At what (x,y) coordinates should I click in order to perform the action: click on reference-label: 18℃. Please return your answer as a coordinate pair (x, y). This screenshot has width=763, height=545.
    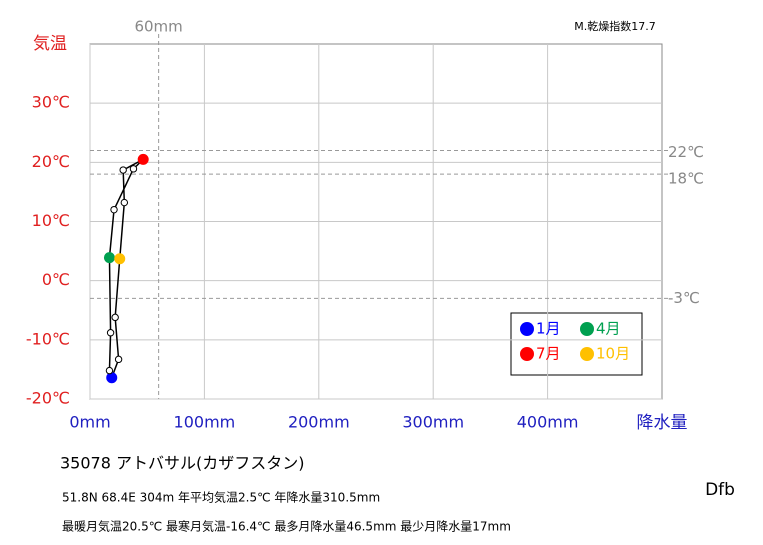
    Looking at the image, I should click on (686, 179).